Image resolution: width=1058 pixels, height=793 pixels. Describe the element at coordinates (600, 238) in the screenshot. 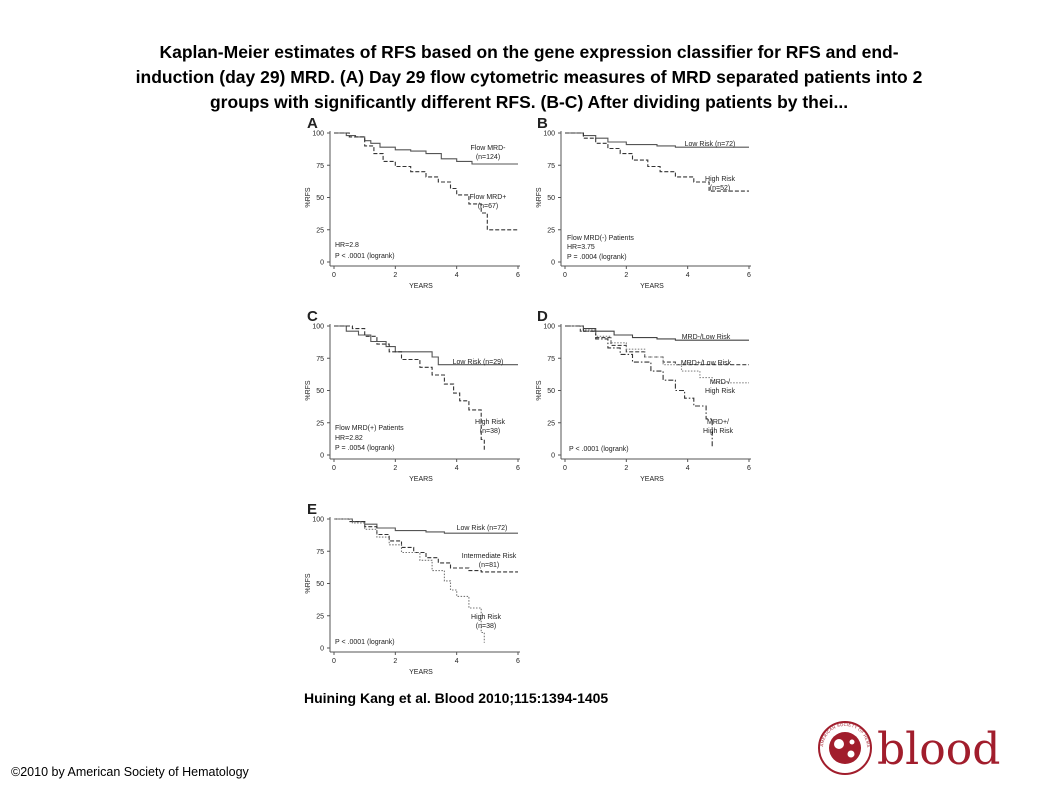

I see `stat-annotation: Flow MRD(-) Patients` at that location.